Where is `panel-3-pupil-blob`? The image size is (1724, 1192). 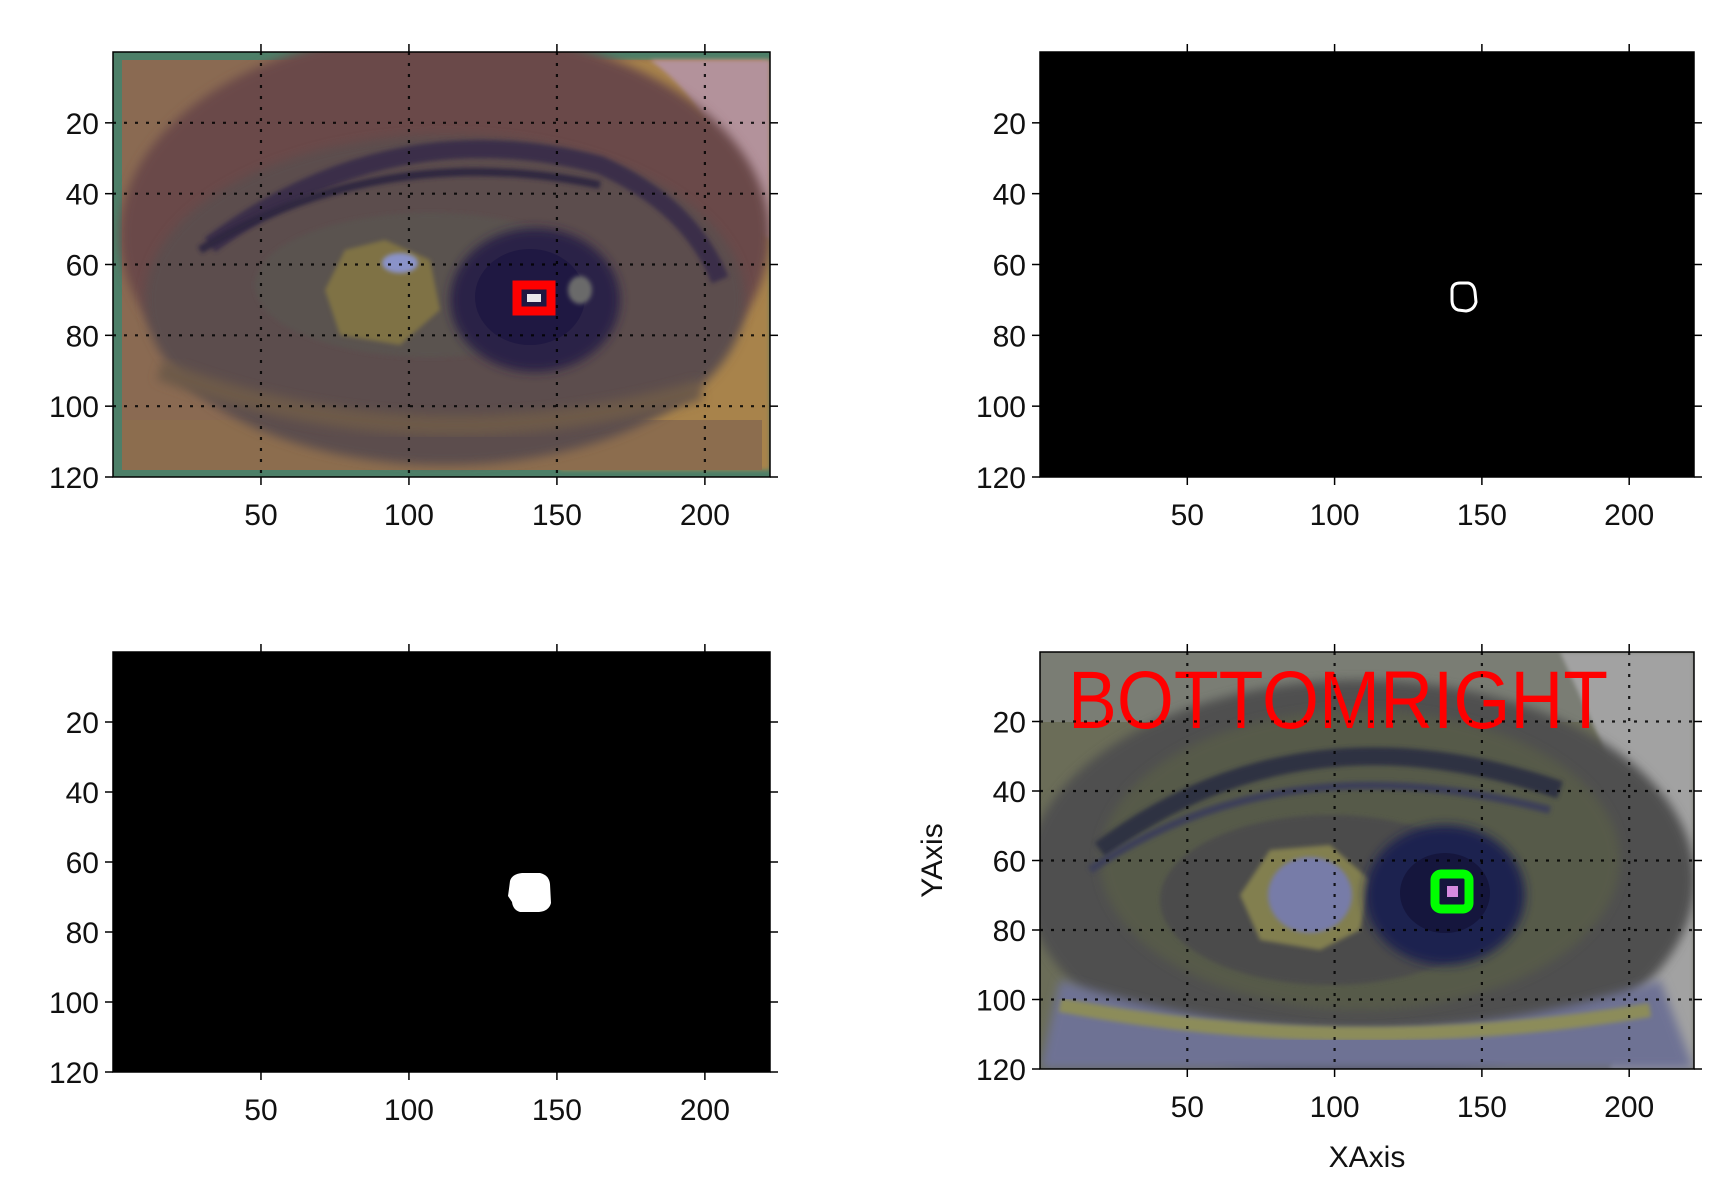 panel-3-pupil-blob is located at coordinates (529, 892).